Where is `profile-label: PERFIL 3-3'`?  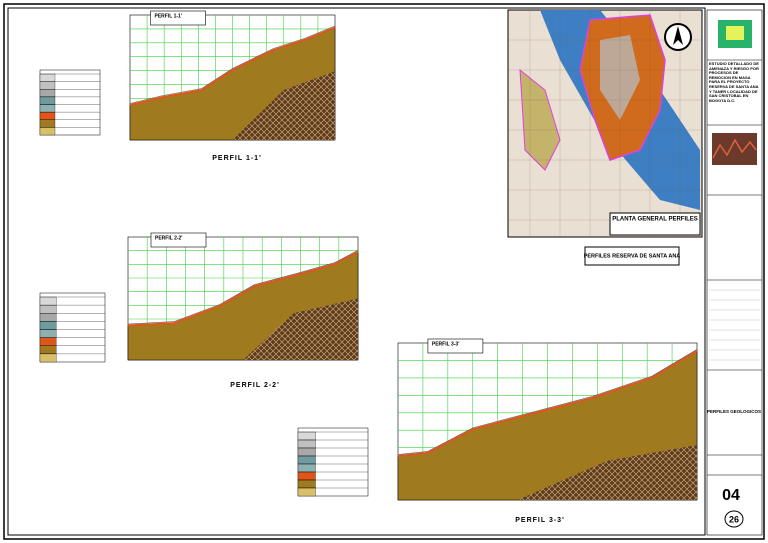 profile-label: PERFIL 3-3' is located at coordinates (446, 344).